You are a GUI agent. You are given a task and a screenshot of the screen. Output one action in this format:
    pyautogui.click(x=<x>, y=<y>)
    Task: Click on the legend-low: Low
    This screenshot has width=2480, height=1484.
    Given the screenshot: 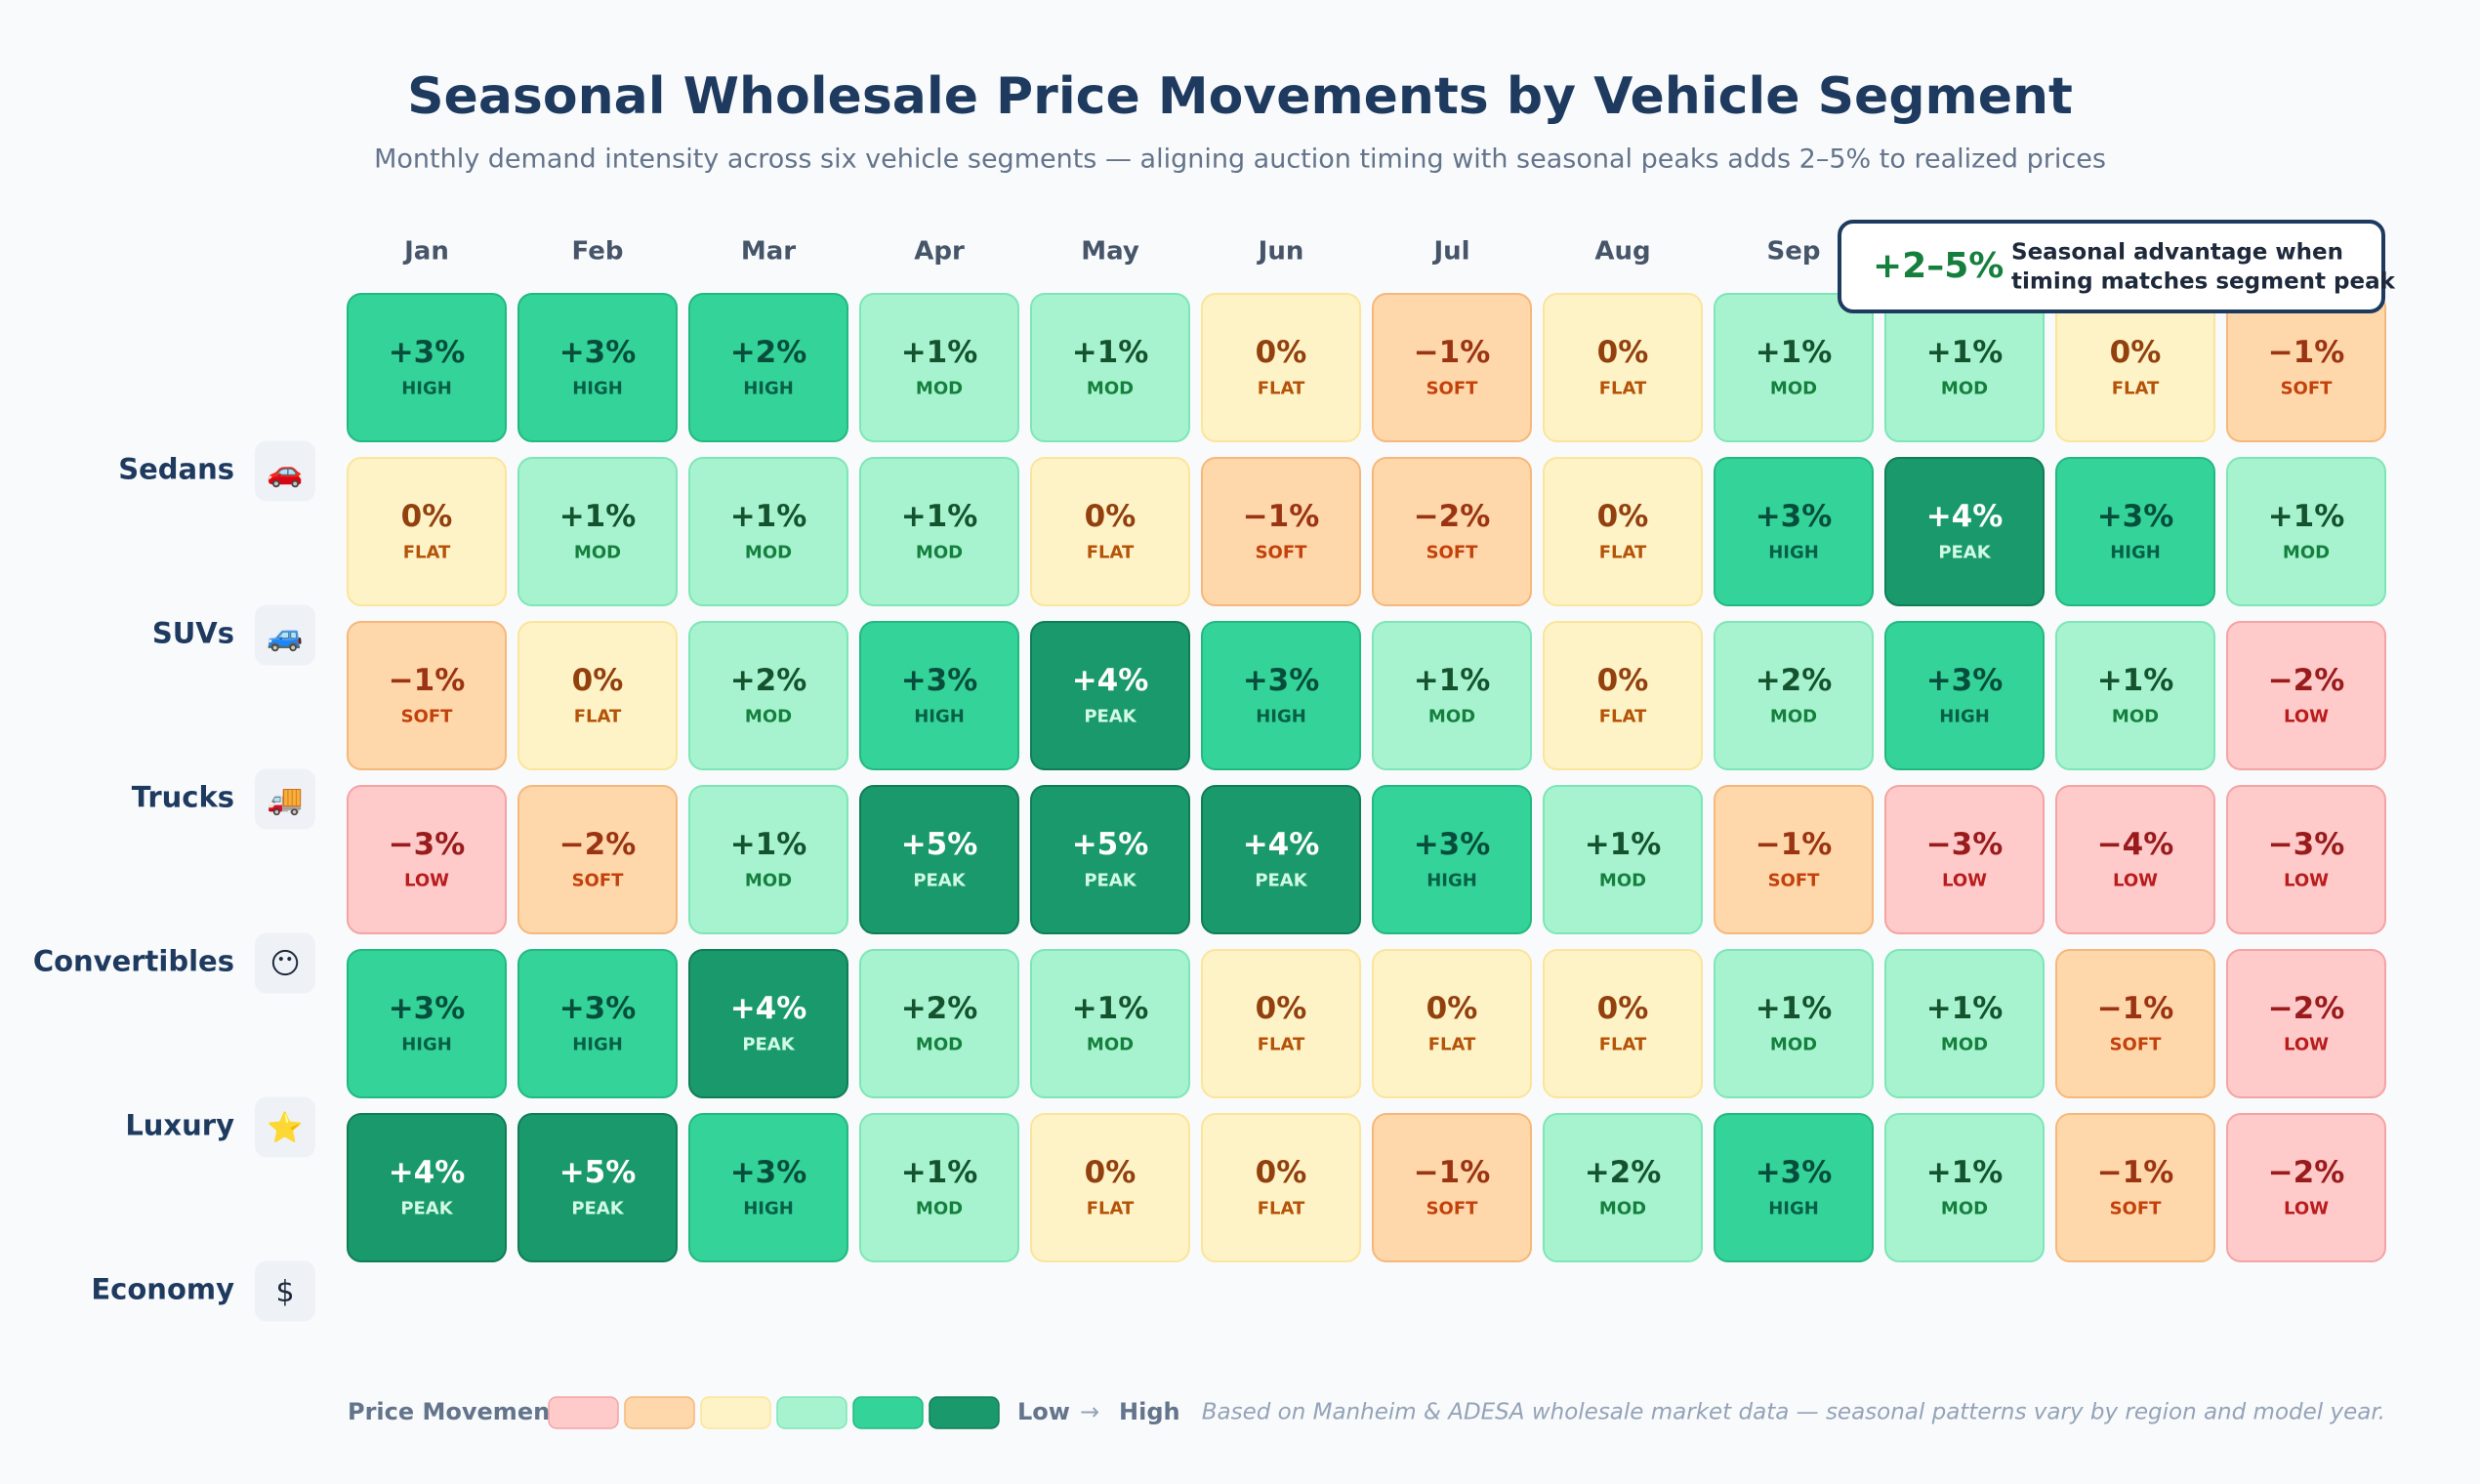 What is the action you would take?
    pyautogui.click(x=1043, y=1411)
    